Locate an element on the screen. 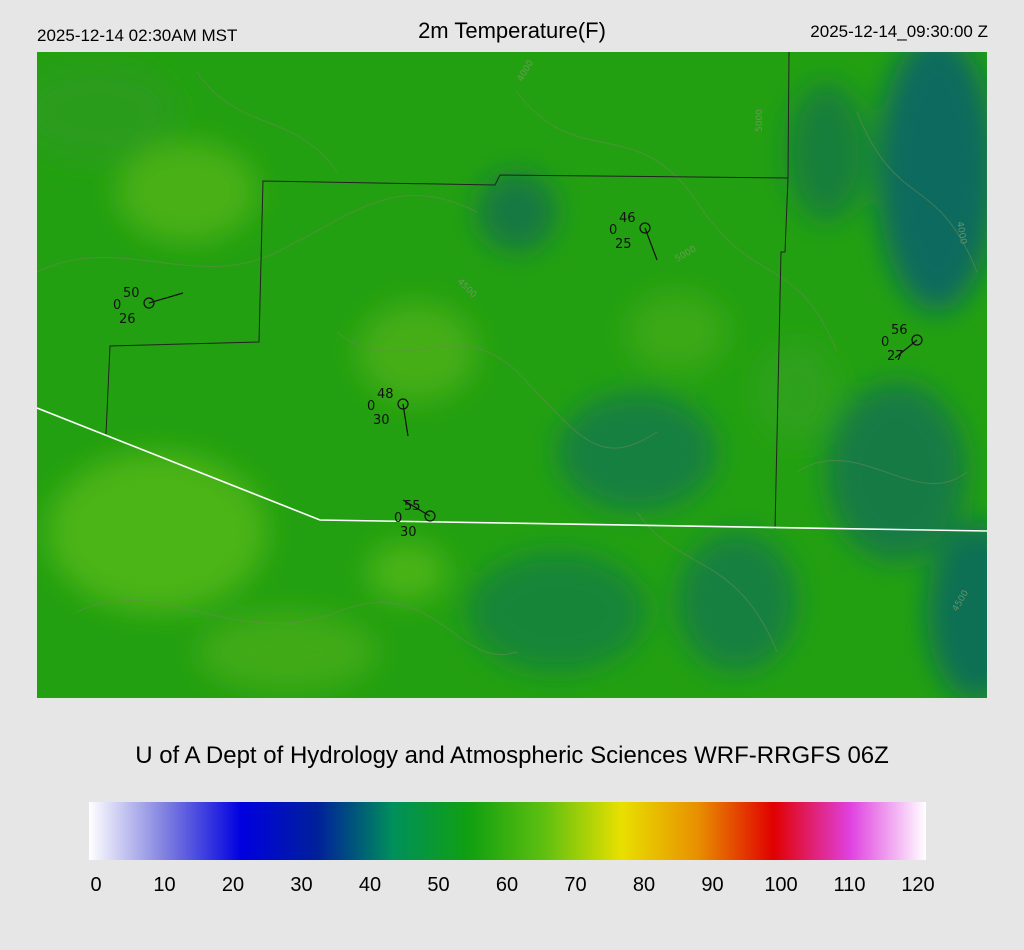  colorbar-tick-label: 60 is located at coordinates (507, 885).